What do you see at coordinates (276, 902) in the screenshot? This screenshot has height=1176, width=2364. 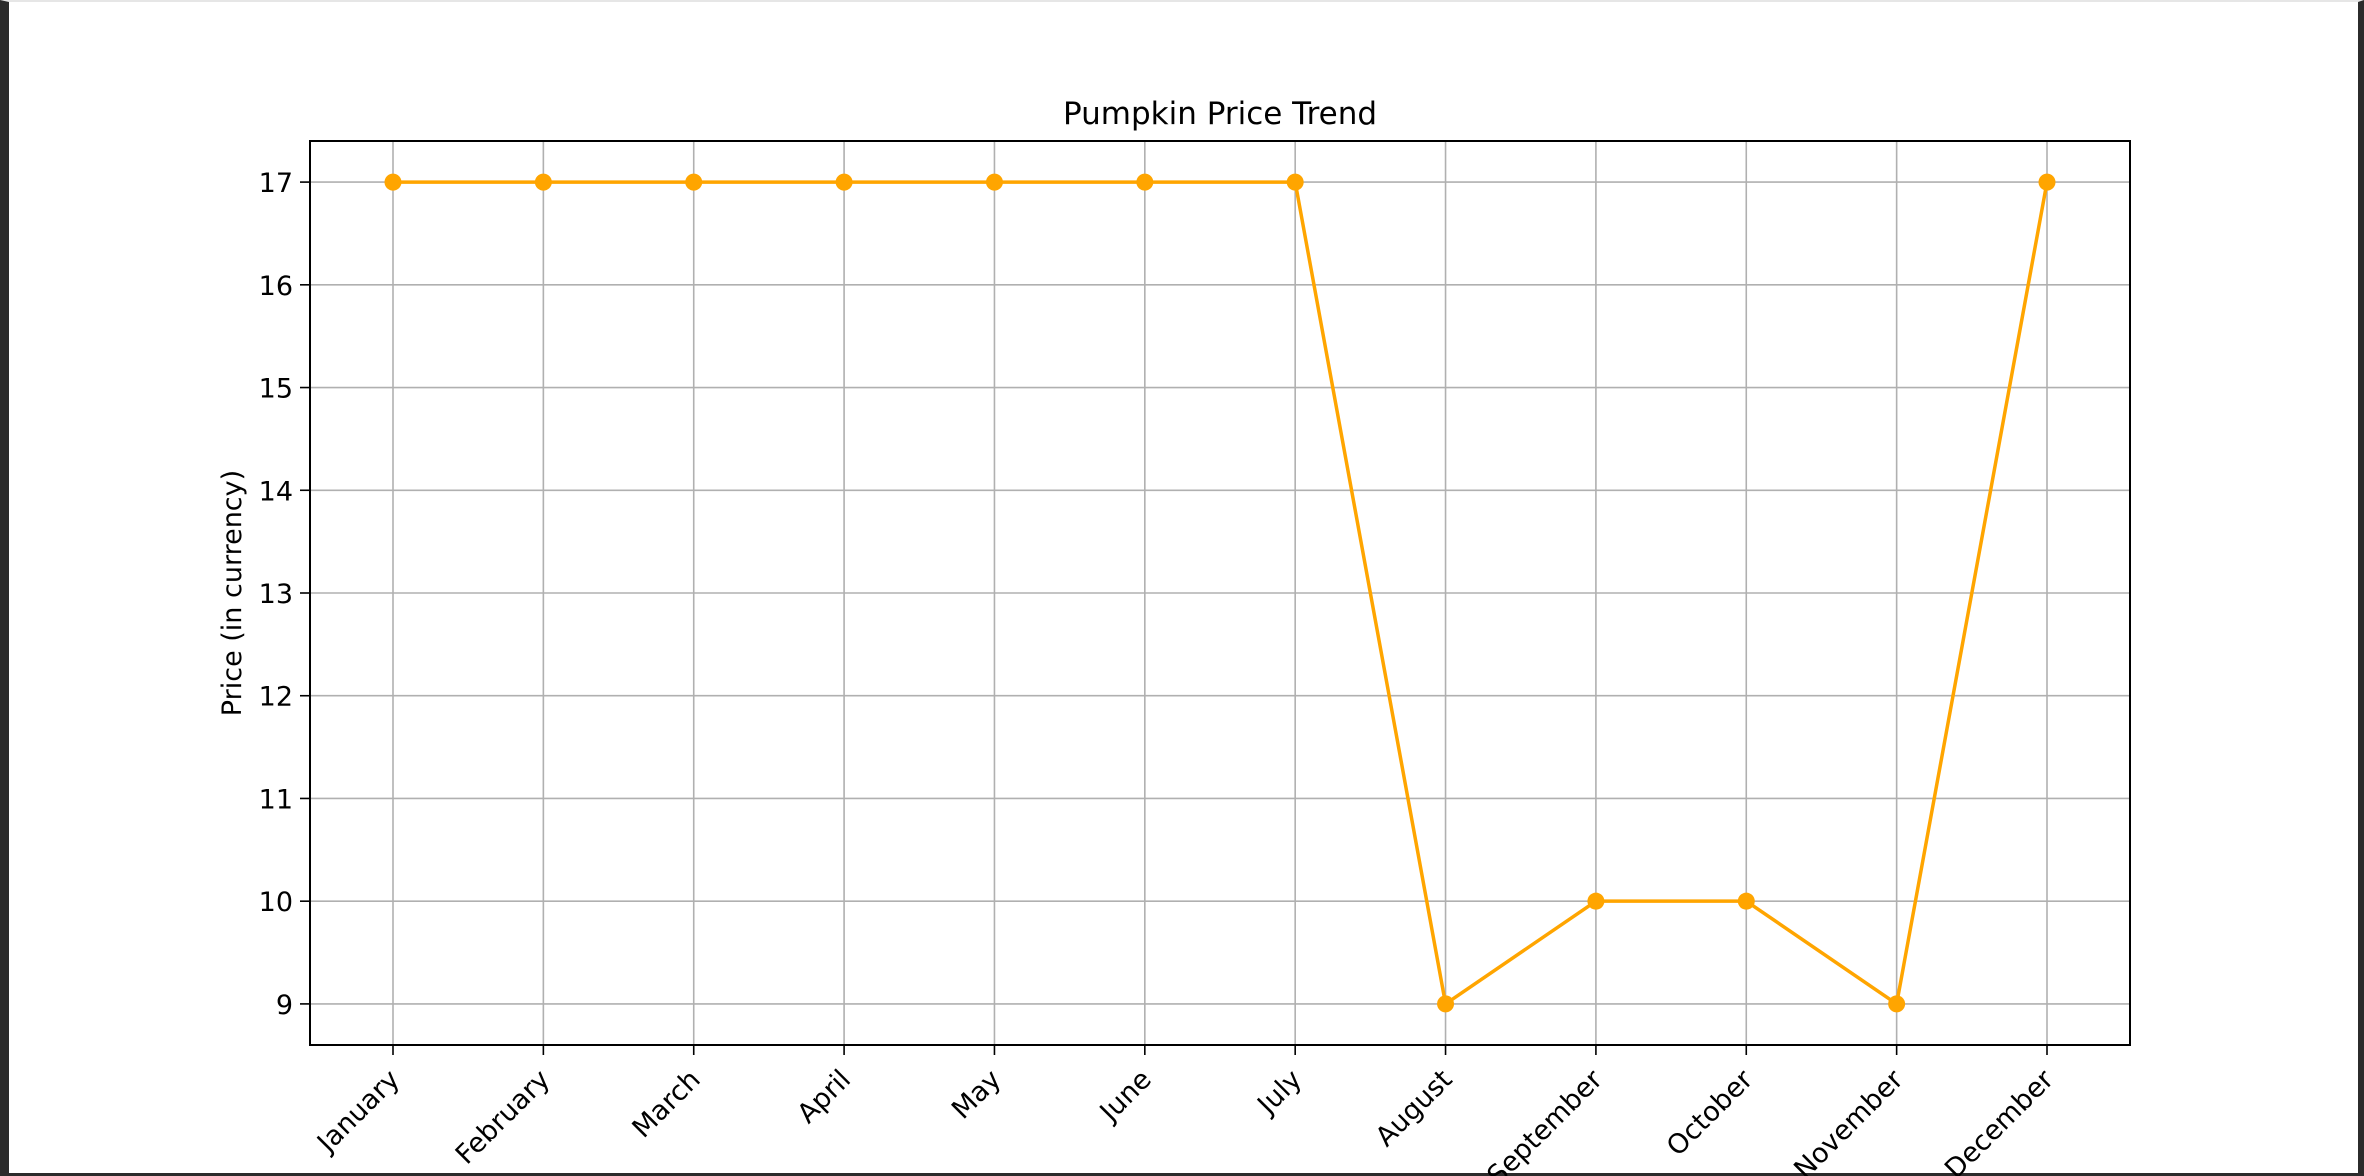 I see `y-tick-label: 10` at bounding box center [276, 902].